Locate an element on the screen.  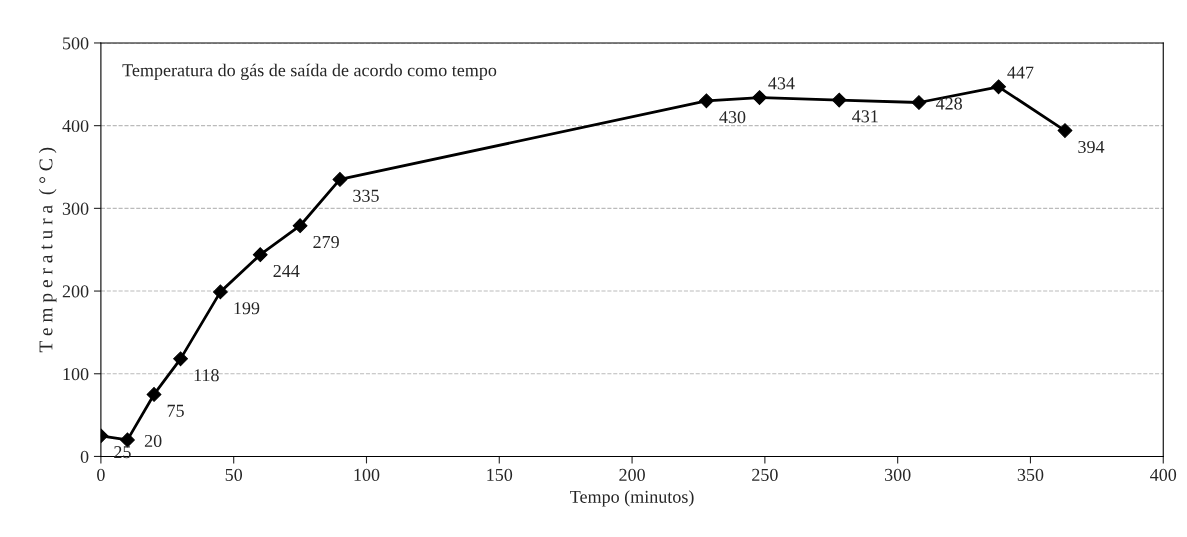
data-label: 428 is located at coordinates (948, 103).